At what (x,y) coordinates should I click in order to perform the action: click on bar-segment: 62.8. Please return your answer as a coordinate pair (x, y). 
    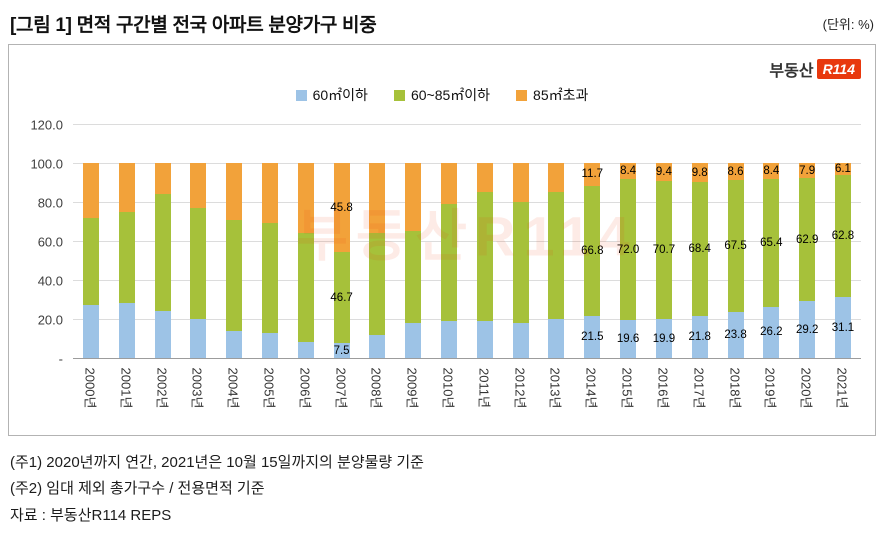
    Looking at the image, I should click on (843, 236).